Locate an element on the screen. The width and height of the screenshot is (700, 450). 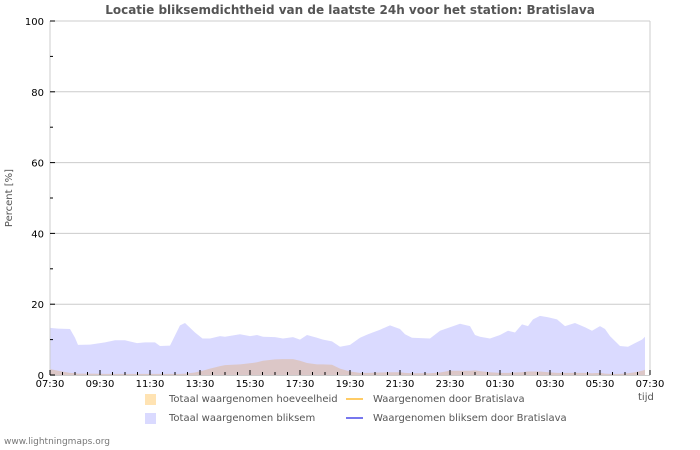
svg-text: 15:30 is located at coordinates (250, 384).